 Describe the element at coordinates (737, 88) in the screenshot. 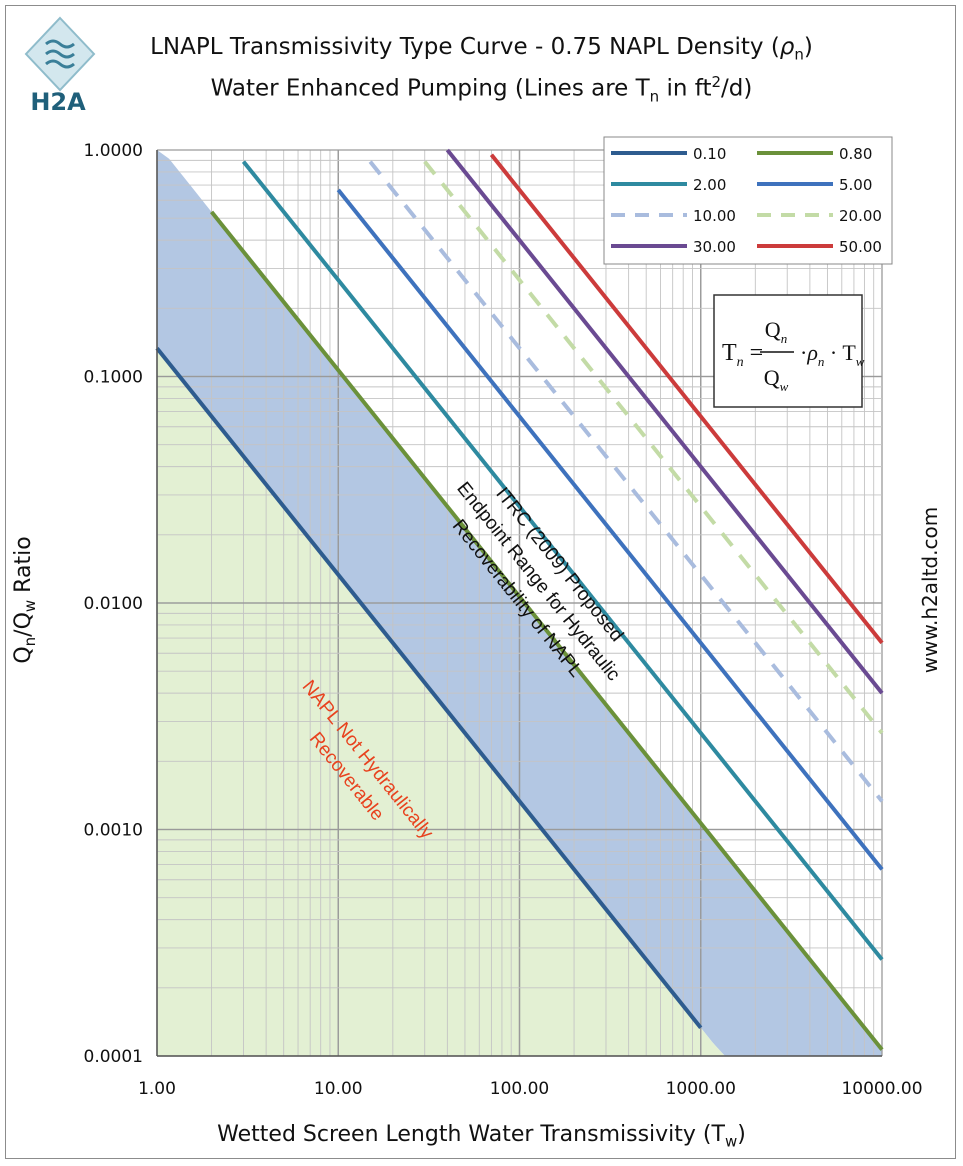

I see `subtitle-end: /d)` at that location.